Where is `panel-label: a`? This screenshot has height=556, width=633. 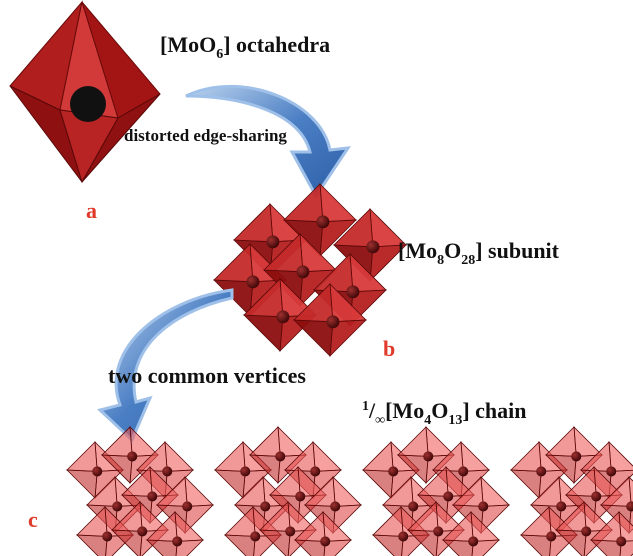
panel-label: a is located at coordinates (91, 210).